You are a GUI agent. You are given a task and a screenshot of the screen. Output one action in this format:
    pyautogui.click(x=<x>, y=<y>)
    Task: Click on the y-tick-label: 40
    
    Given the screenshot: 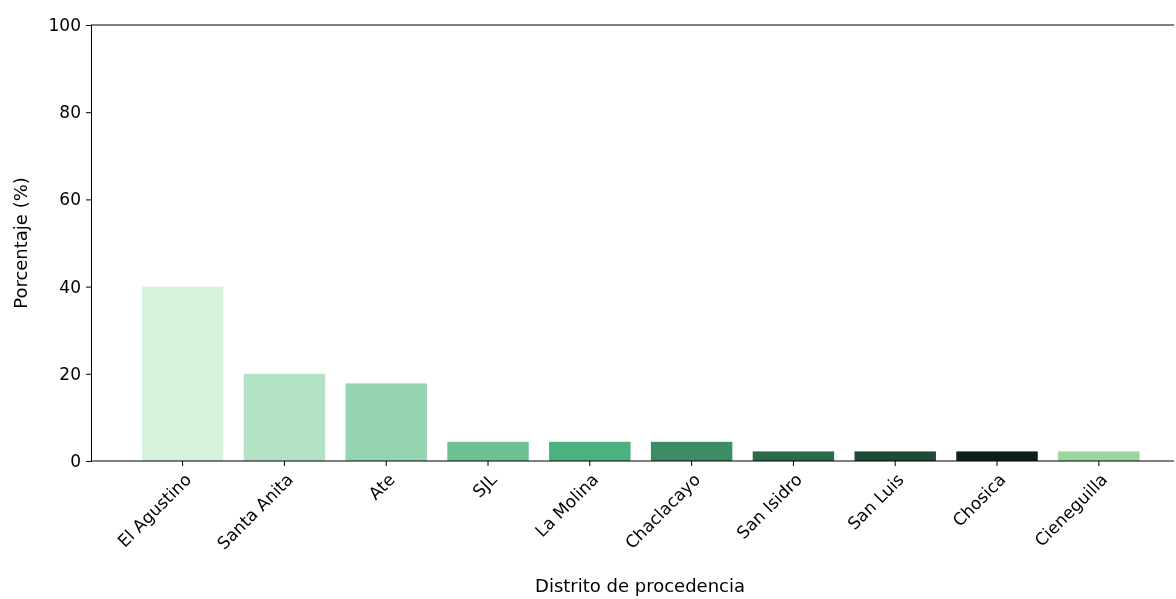 What is the action you would take?
    pyautogui.click(x=70, y=286)
    